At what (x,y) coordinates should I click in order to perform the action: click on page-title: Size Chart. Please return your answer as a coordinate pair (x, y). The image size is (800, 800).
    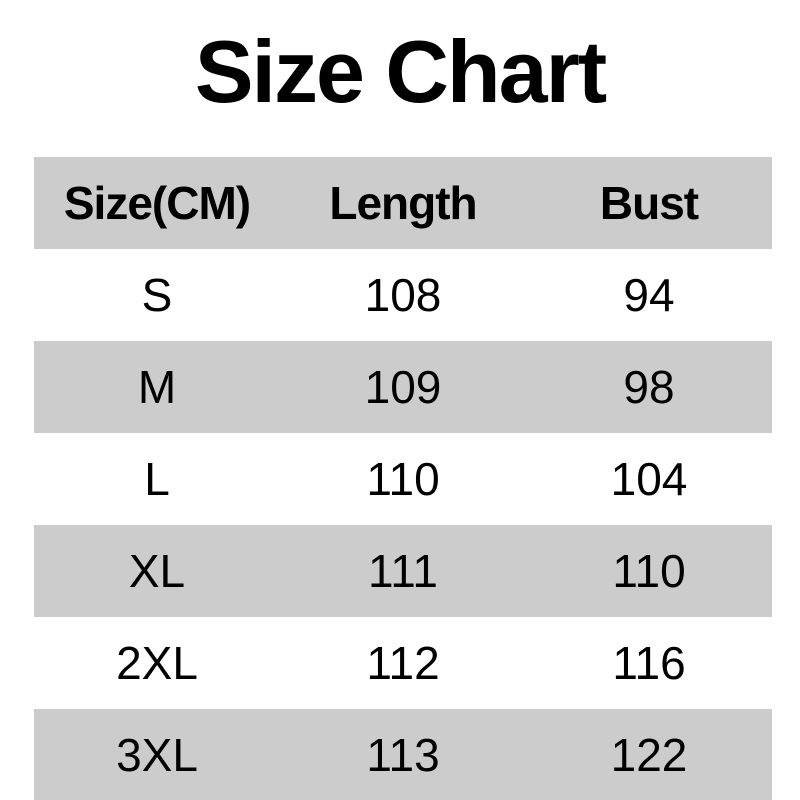
    Looking at the image, I should click on (400, 71).